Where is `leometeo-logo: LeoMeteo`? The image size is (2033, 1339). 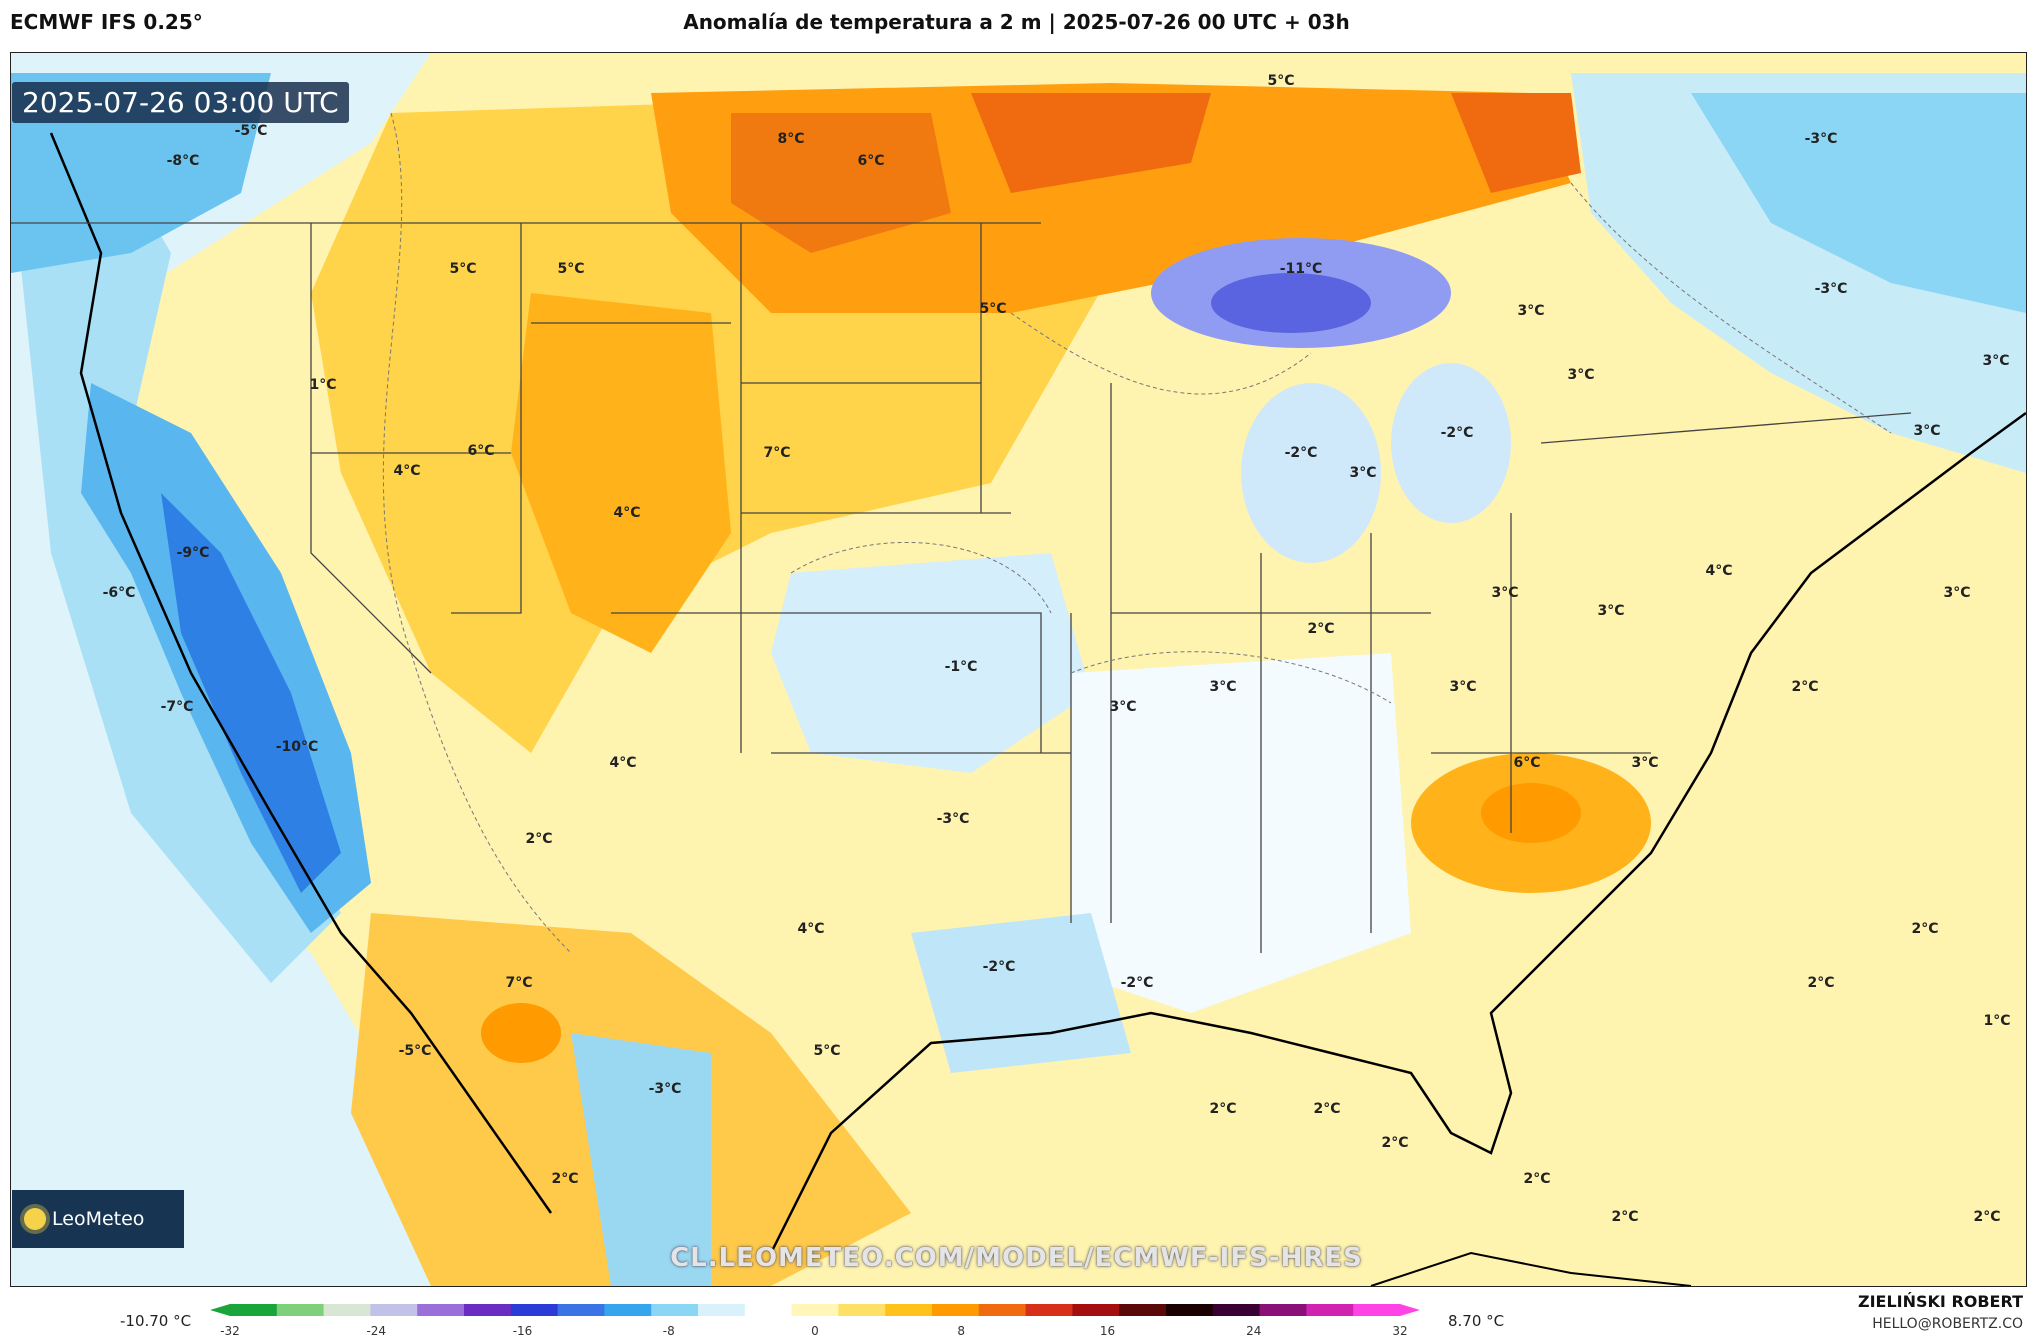 leometeo-logo: LeoMeteo is located at coordinates (98, 1219).